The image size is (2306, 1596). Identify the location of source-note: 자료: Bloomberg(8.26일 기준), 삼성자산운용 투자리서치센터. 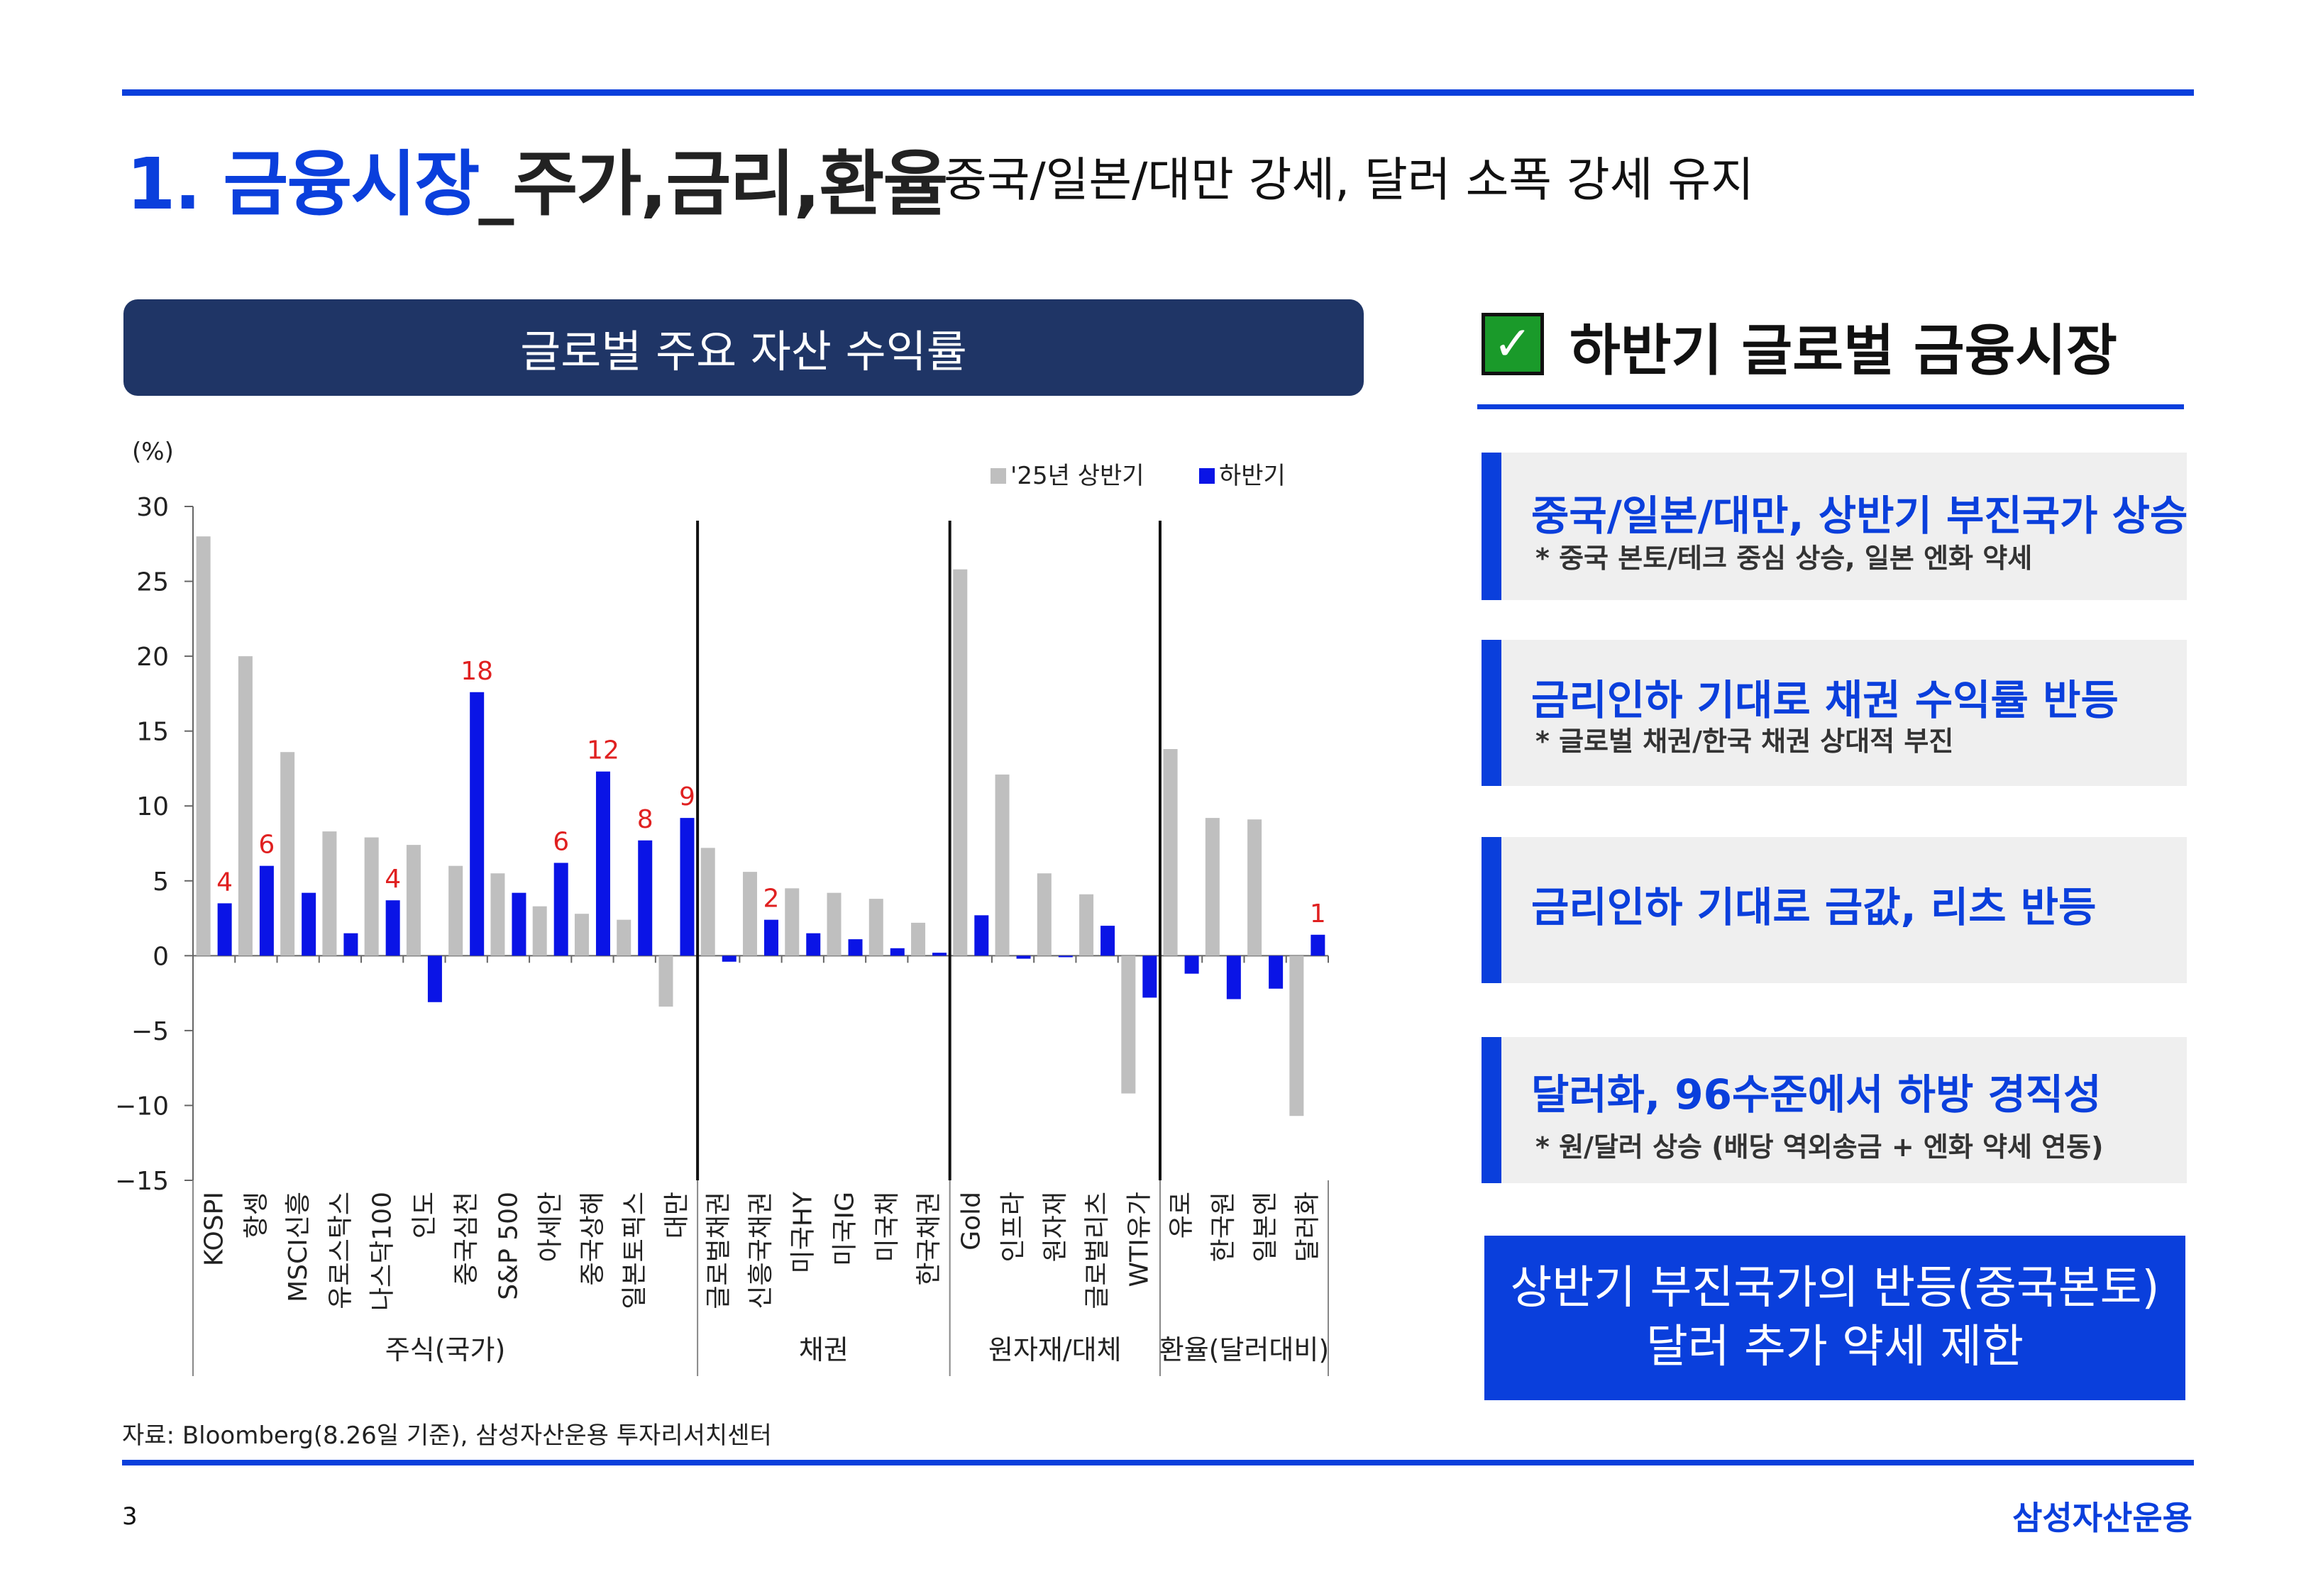
(447, 1436).